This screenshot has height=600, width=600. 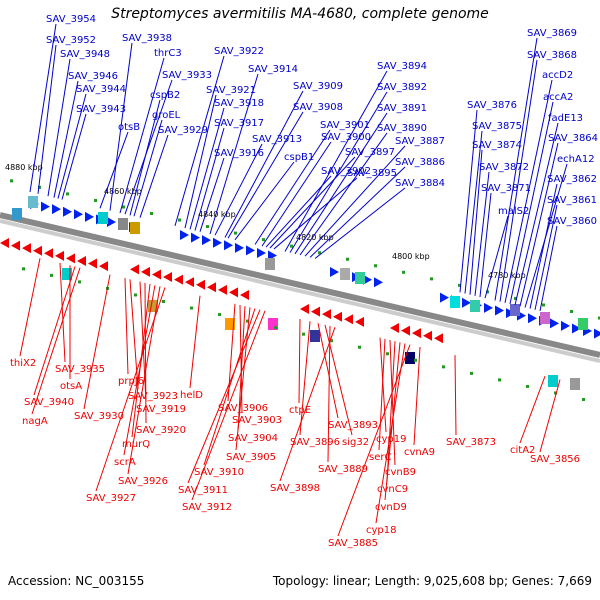 I want to click on top-gene-label: SAV_3922, so click(x=239, y=51).